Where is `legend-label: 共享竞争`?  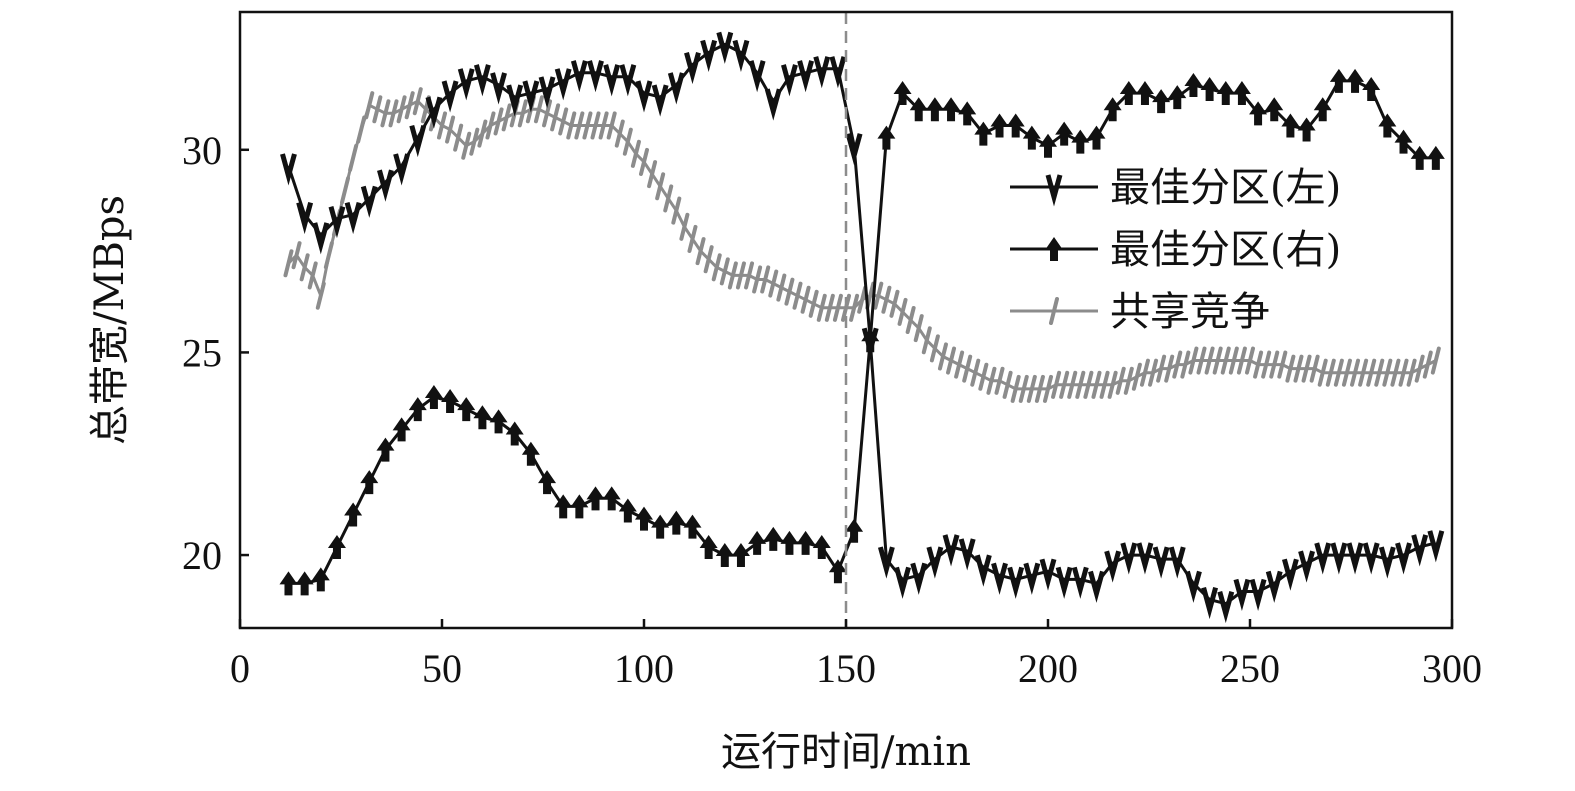
legend-label: 共享竞争 is located at coordinates (1190, 312).